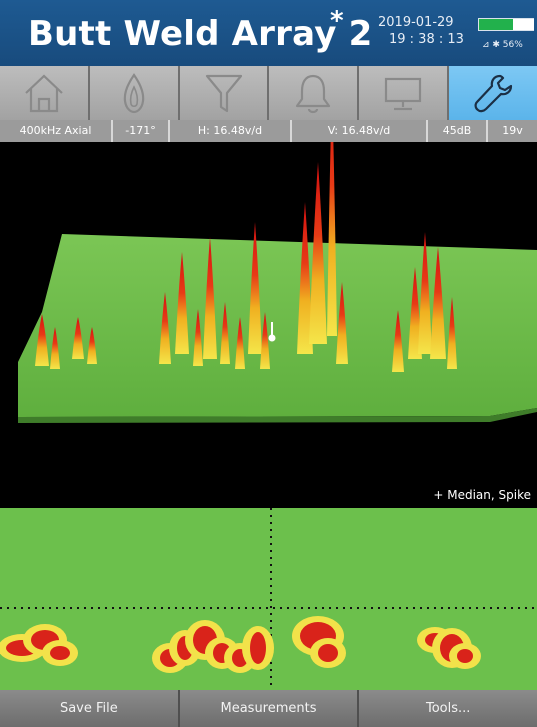  I want to click on drive-voltage-readout: 19v, so click(512, 130).